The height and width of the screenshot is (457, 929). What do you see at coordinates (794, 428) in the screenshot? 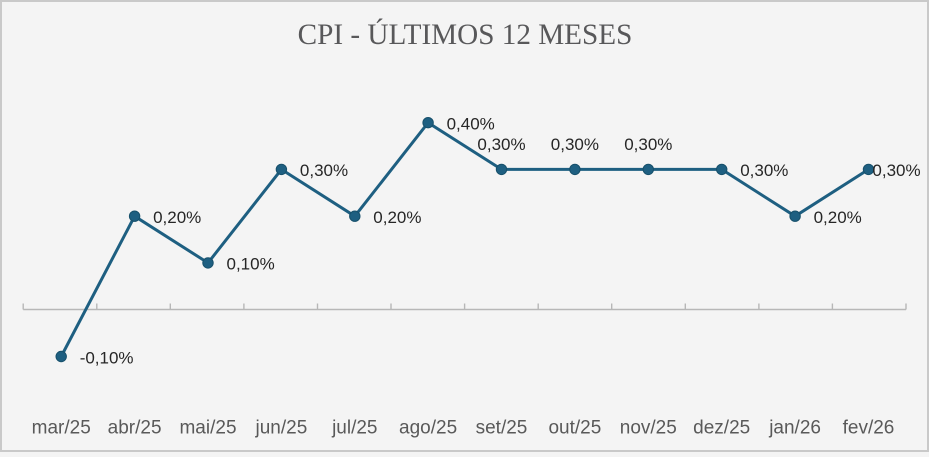
I see `svg-text: jan/26` at bounding box center [794, 428].